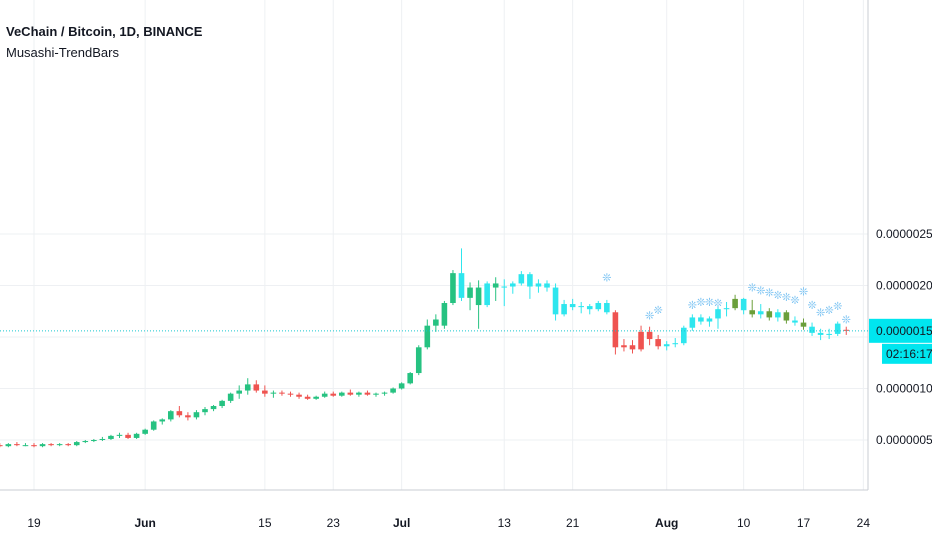  I want to click on time-tick-label: 23, so click(334, 523).